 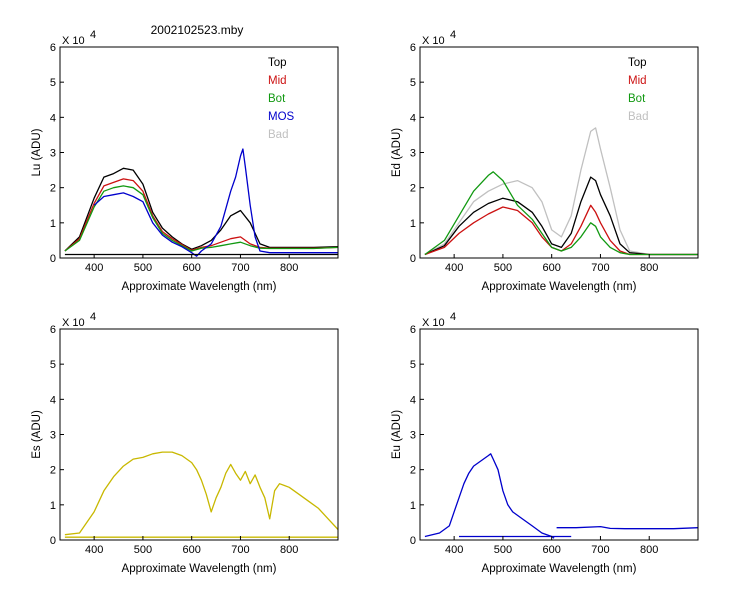 What do you see at coordinates (143, 550) in the screenshot?
I see `es-xtick-label: 500` at bounding box center [143, 550].